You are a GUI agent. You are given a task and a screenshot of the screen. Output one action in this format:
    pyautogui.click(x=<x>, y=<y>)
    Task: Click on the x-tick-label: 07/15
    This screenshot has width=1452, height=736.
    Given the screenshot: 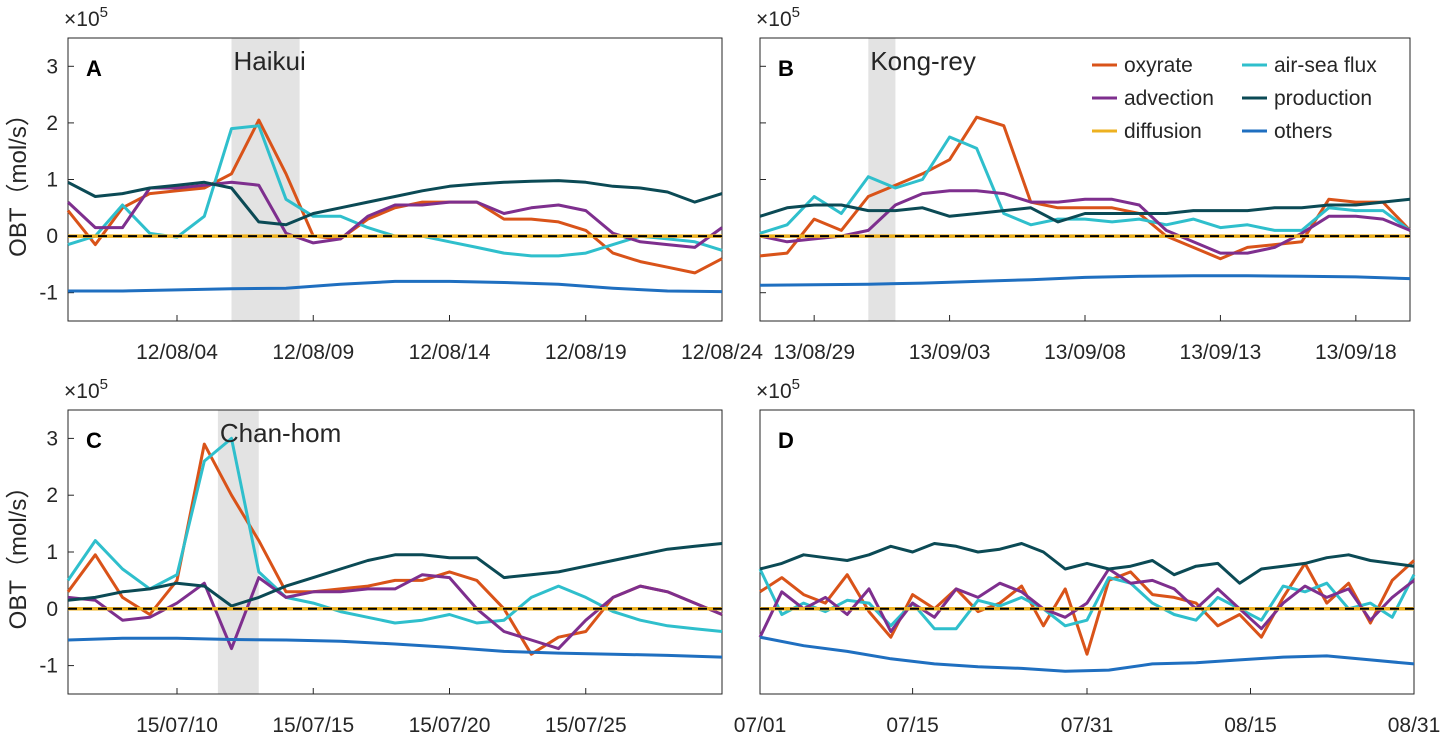 What is the action you would take?
    pyautogui.click(x=912, y=725)
    